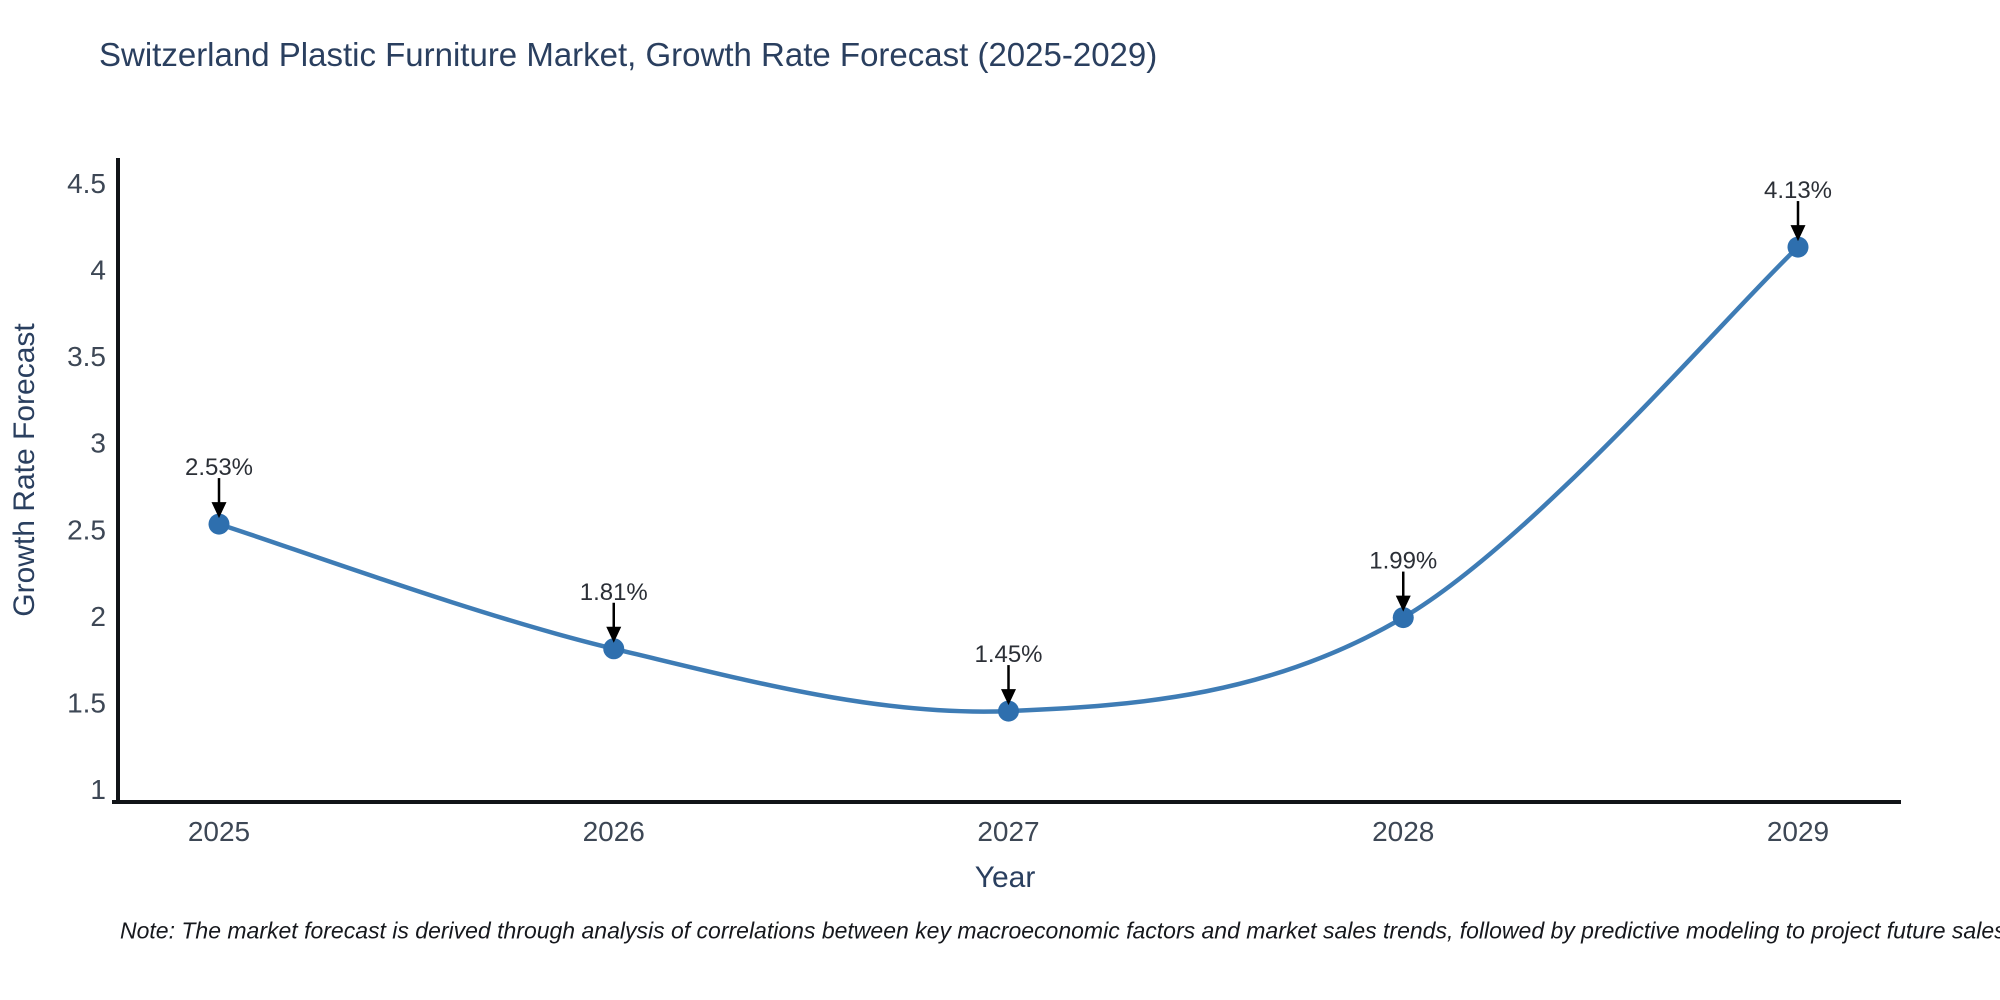 The image size is (2000, 1000). Describe the element at coordinates (86, 529) in the screenshot. I see `y-tick-label: 2.5` at that location.